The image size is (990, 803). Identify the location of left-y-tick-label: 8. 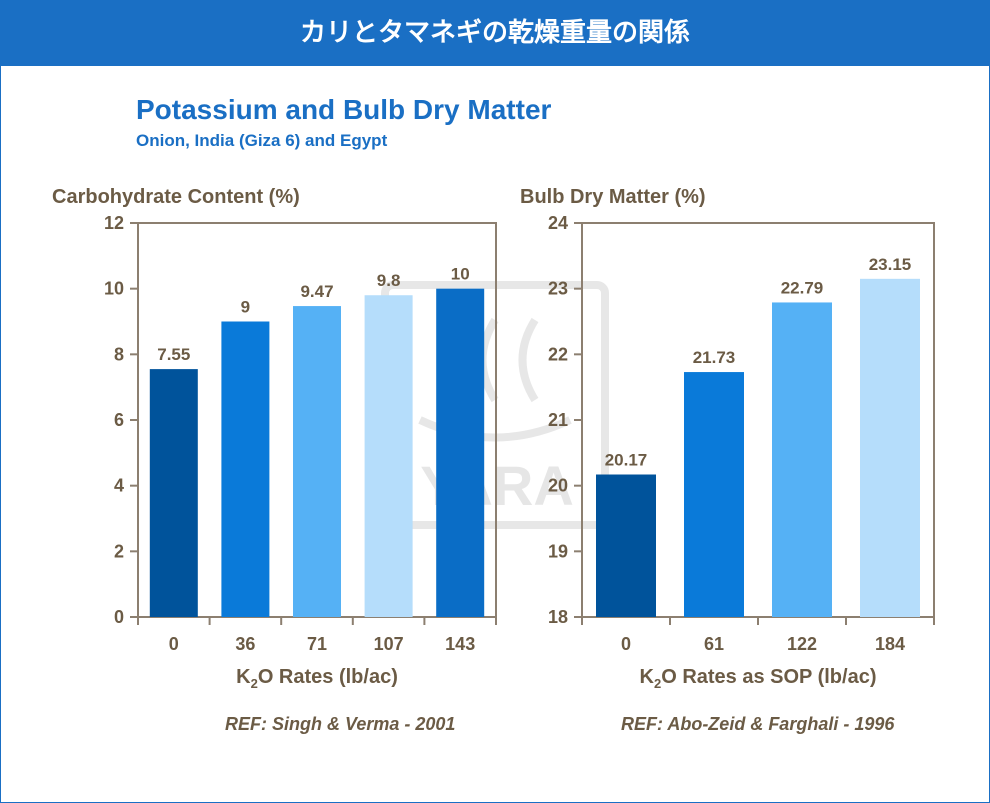
(119, 354).